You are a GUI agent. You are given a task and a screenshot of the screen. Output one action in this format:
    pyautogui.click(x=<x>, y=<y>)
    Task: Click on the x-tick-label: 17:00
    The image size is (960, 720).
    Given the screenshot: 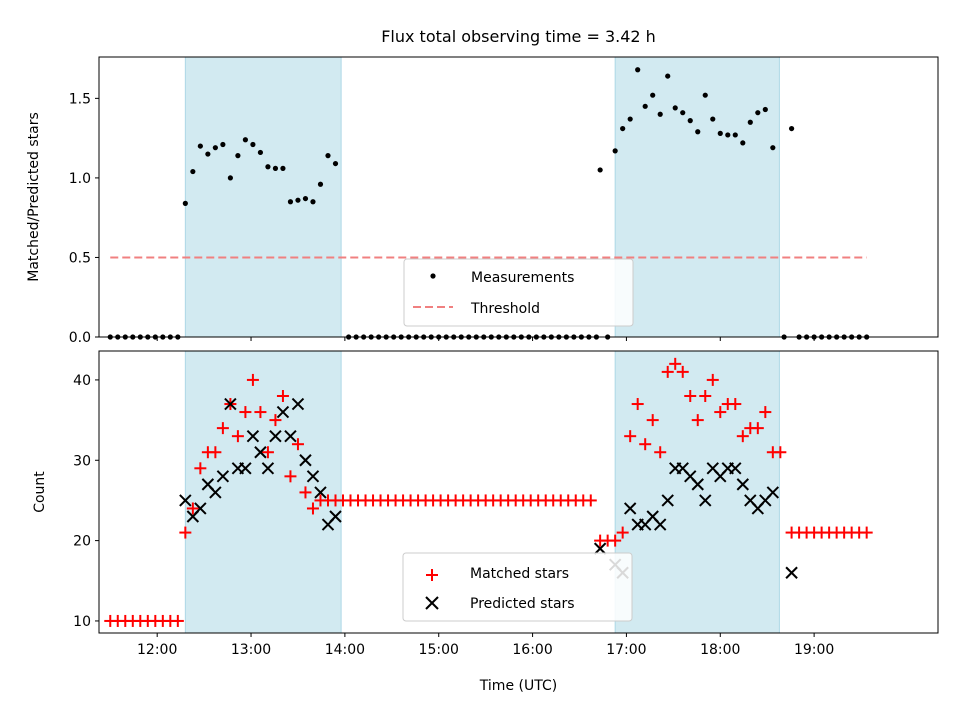 What is the action you would take?
    pyautogui.click(x=626, y=650)
    